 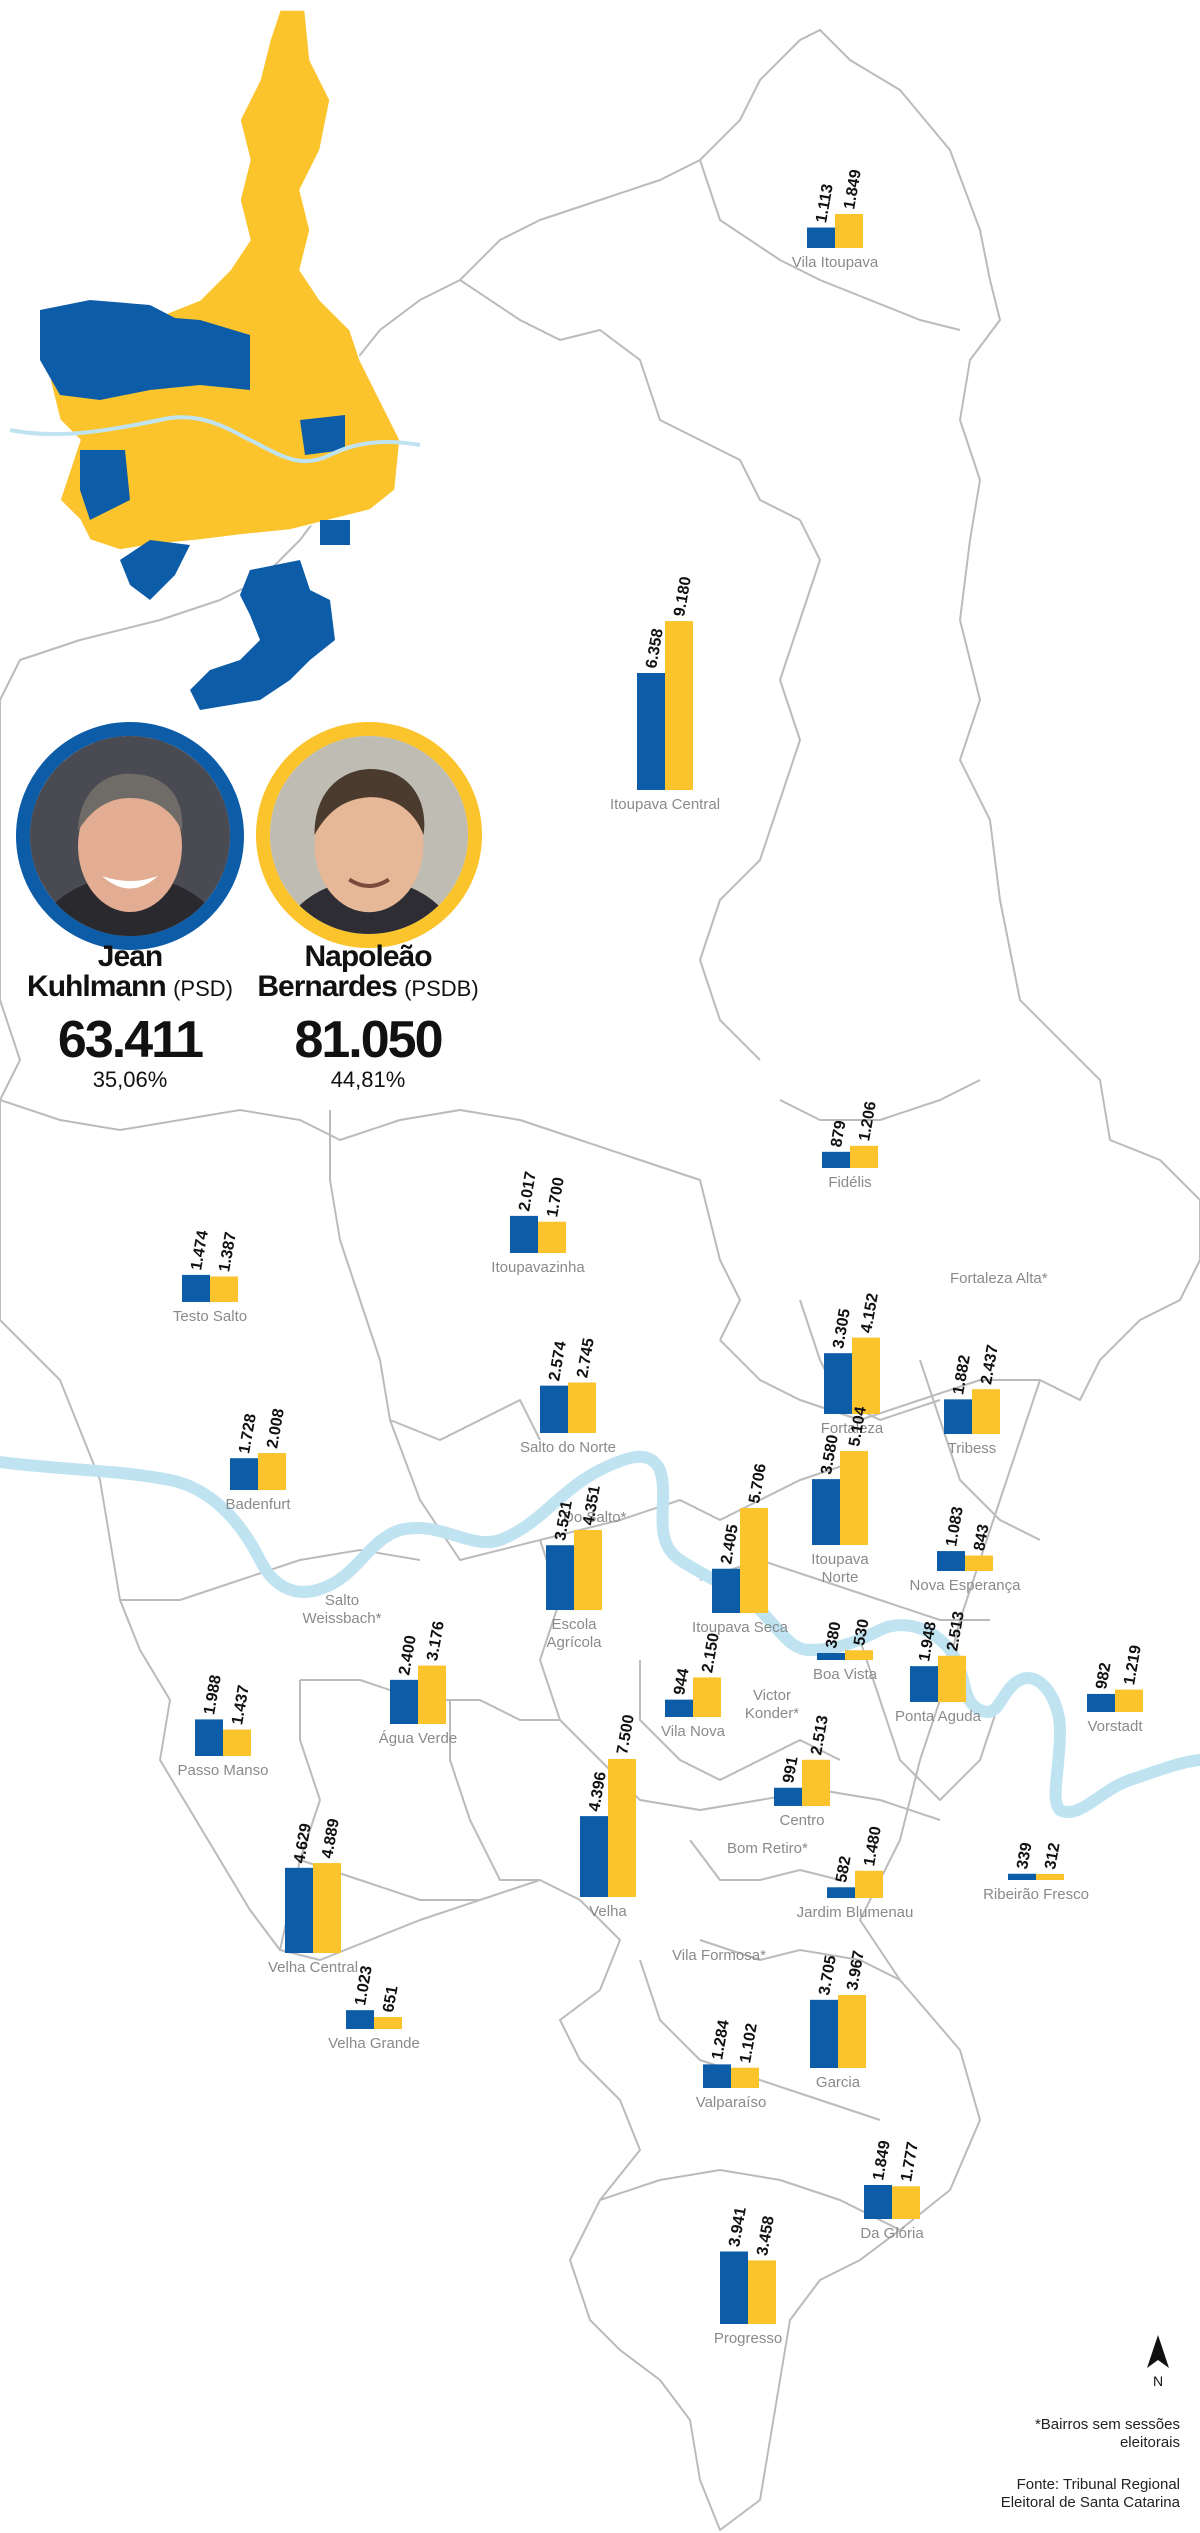 What do you see at coordinates (556, 1197) in the screenshot?
I see `value-napoleao: 1.700` at bounding box center [556, 1197].